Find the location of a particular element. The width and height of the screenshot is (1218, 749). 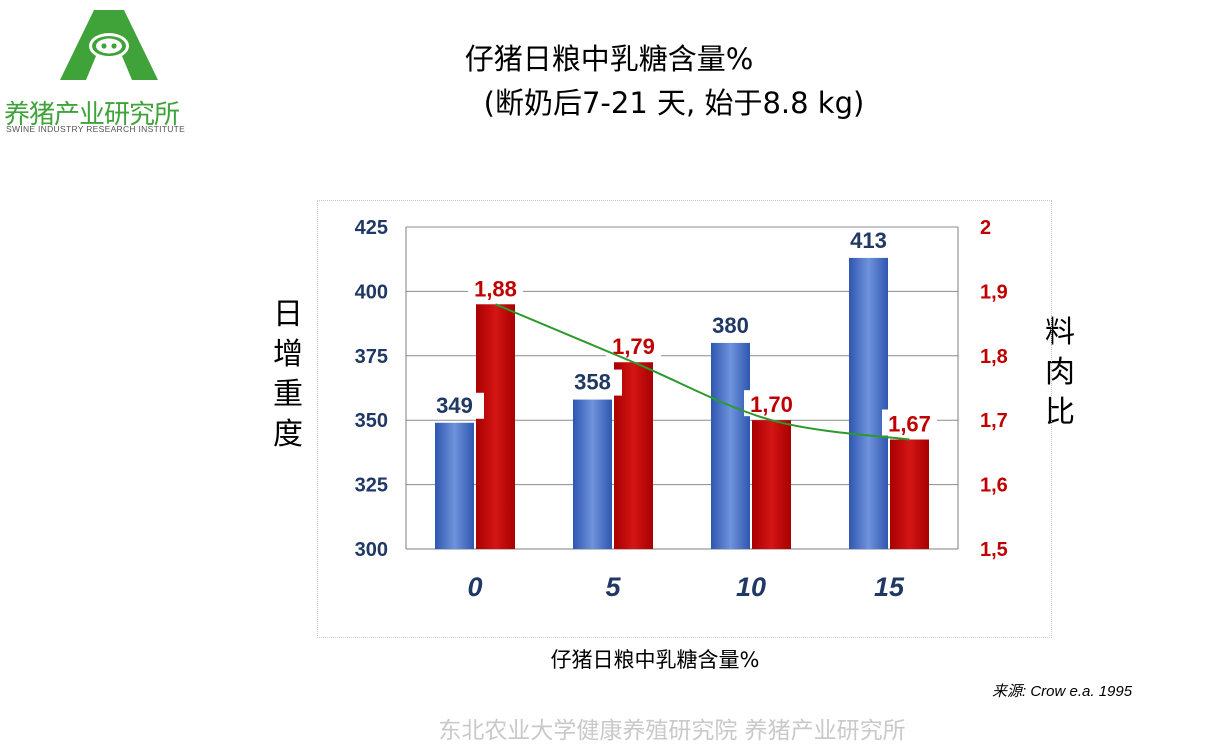

left-axis-tick-label: 375 is located at coordinates (371, 357).